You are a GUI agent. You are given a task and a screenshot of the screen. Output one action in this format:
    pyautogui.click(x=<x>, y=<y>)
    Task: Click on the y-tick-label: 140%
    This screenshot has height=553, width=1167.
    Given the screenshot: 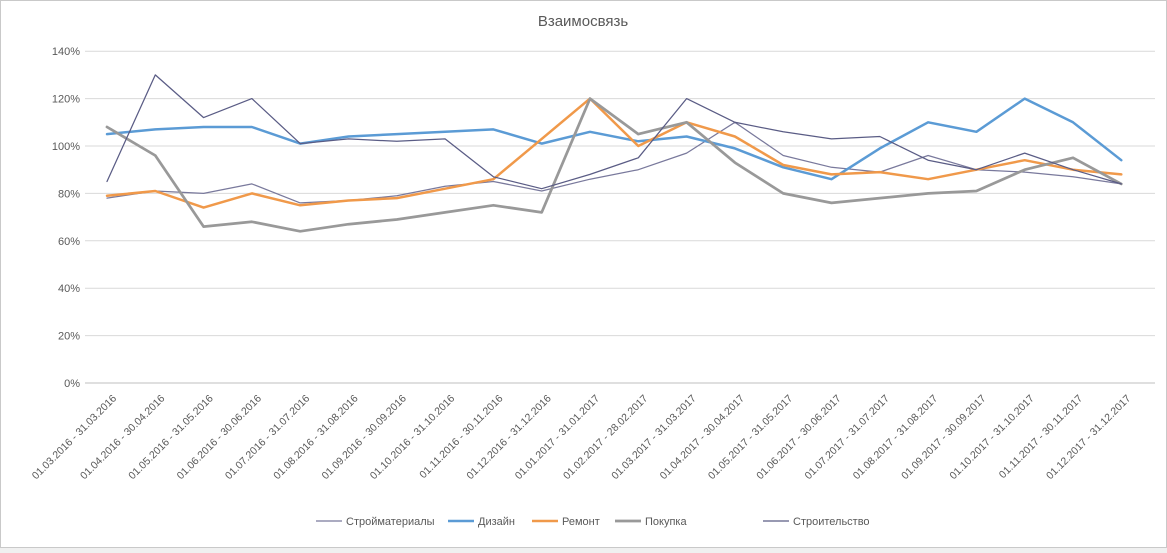 What is the action you would take?
    pyautogui.click(x=66, y=52)
    